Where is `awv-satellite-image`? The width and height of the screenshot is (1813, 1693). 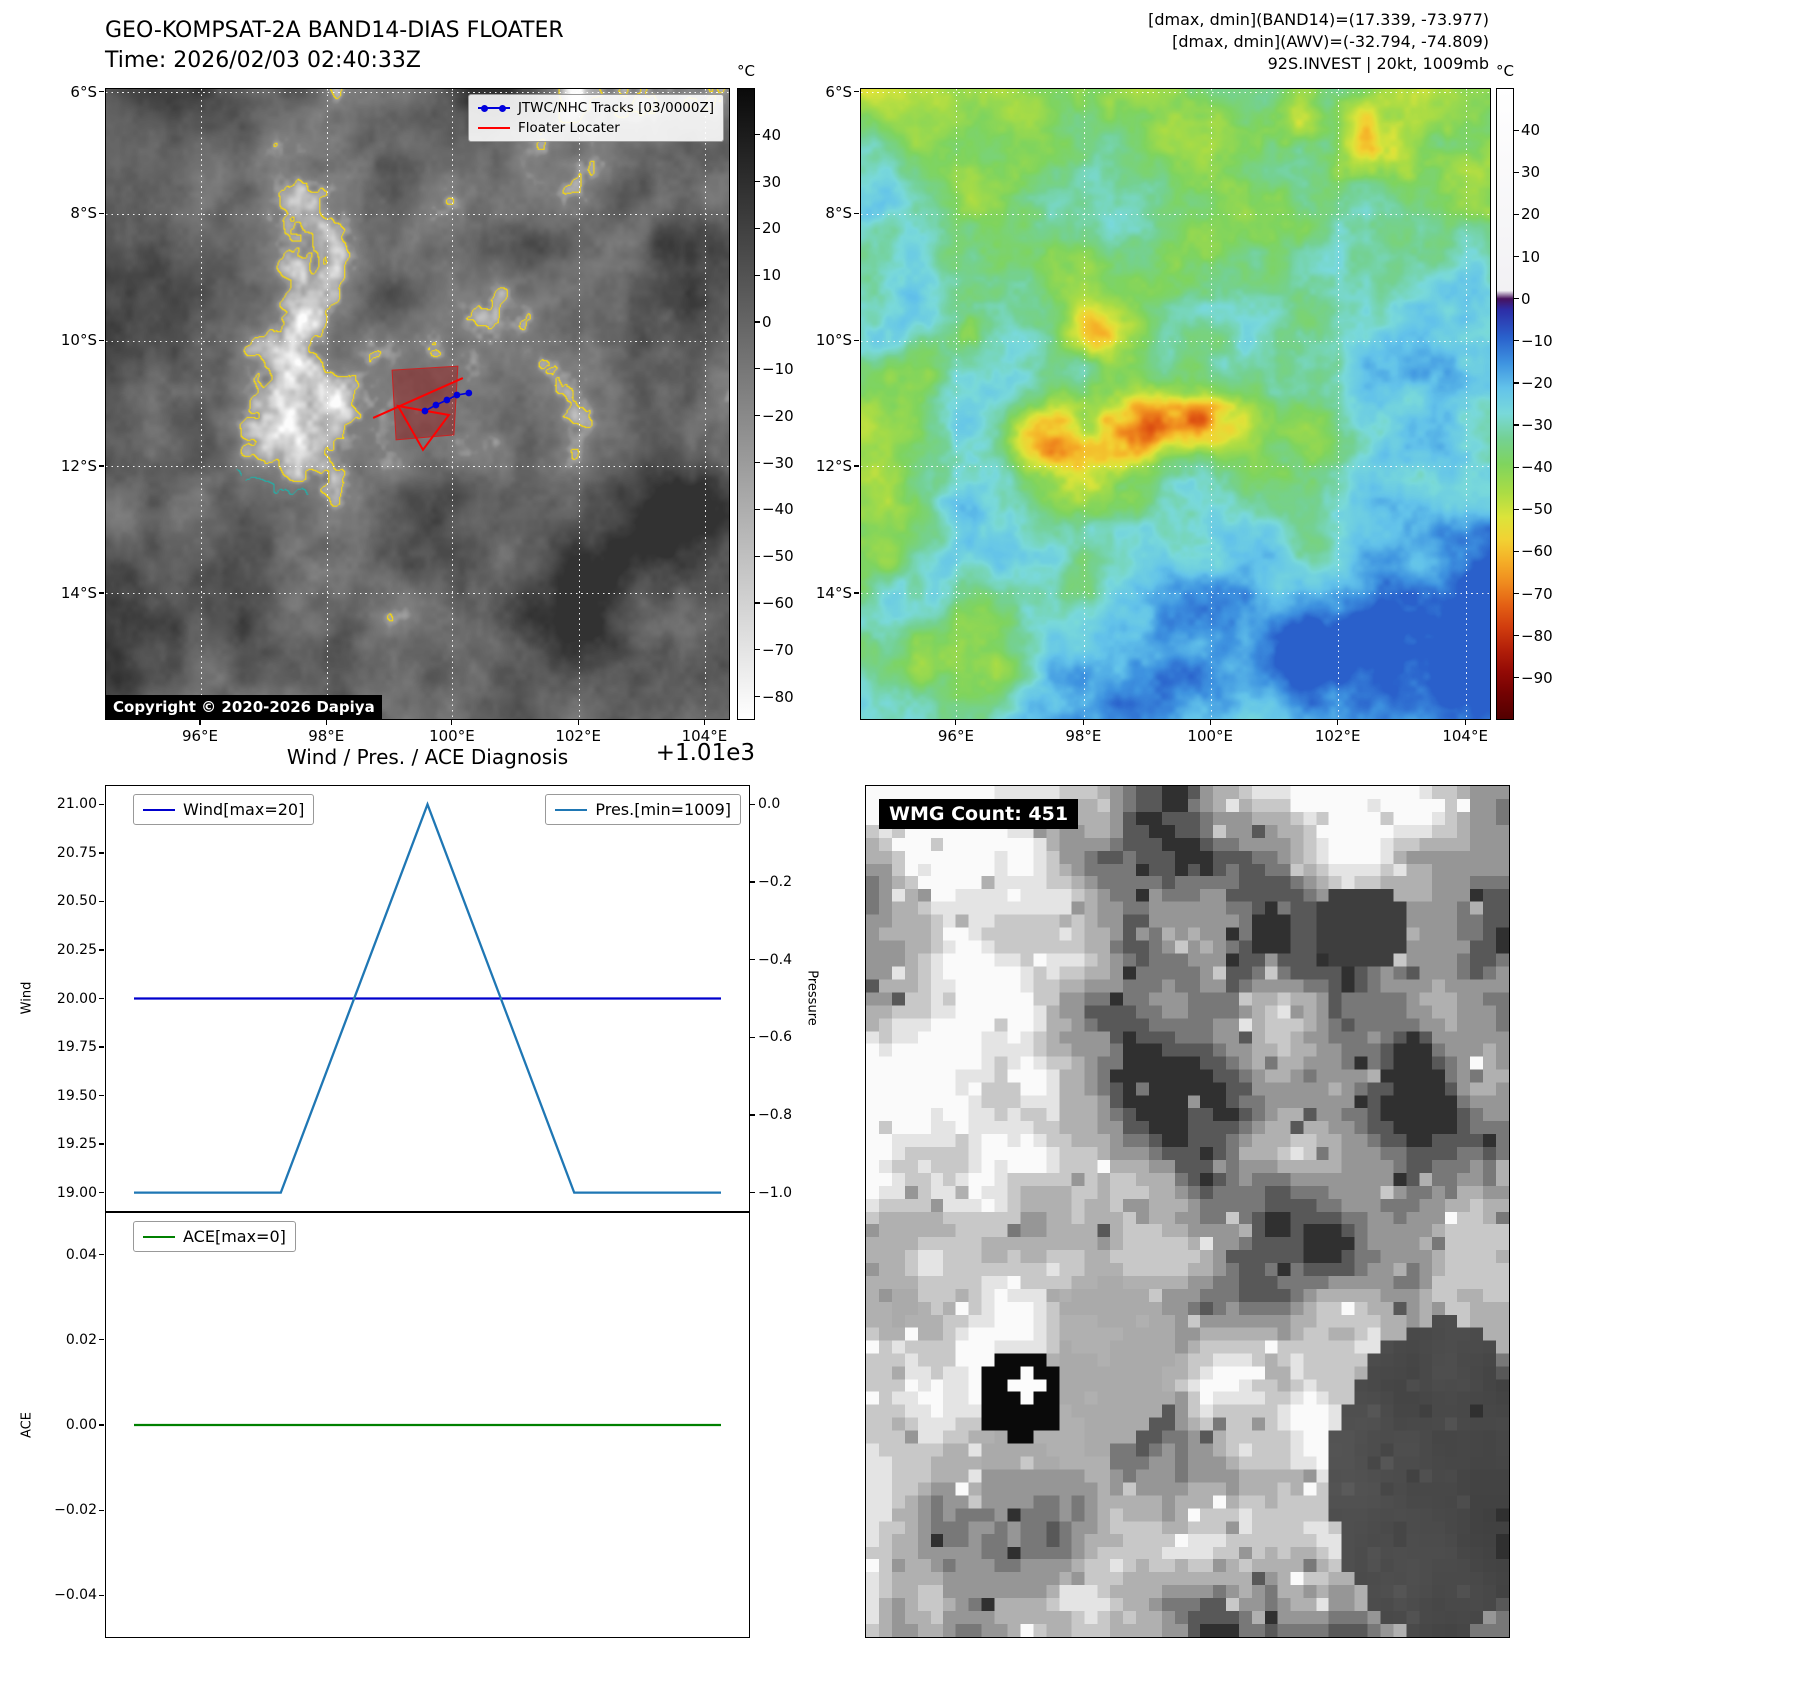 awv-satellite-image is located at coordinates (1175, 404).